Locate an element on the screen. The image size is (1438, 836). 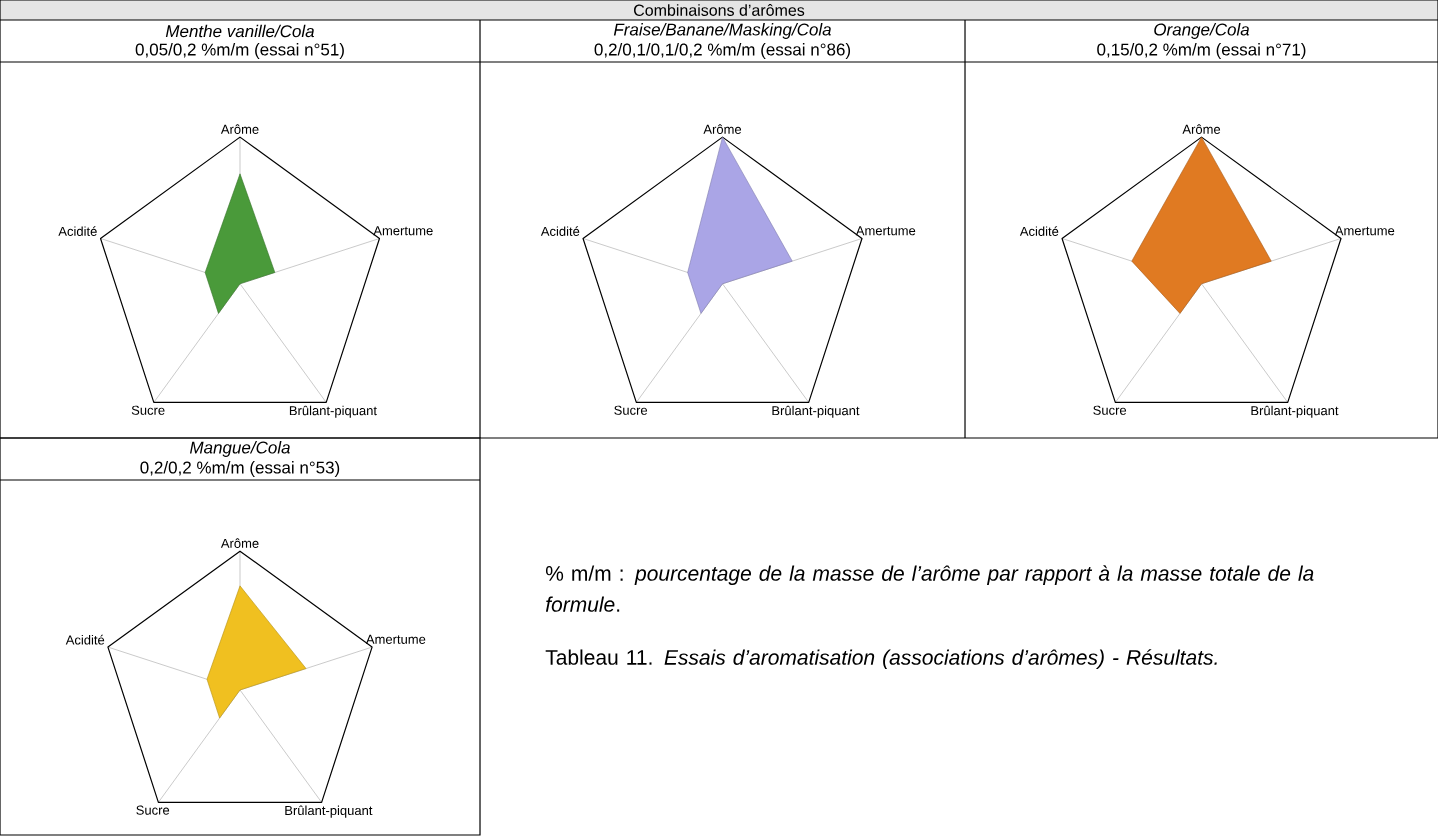
text: Combinaisons d’arômes is located at coordinates (719, 10).